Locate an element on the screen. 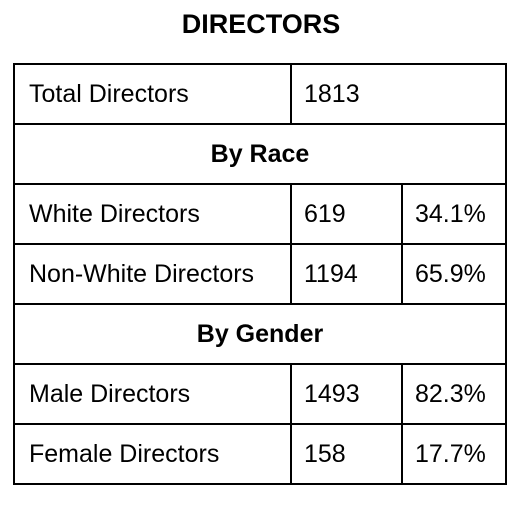 This screenshot has height=512, width=522. row-percent: 82.3% is located at coordinates (454, 394).